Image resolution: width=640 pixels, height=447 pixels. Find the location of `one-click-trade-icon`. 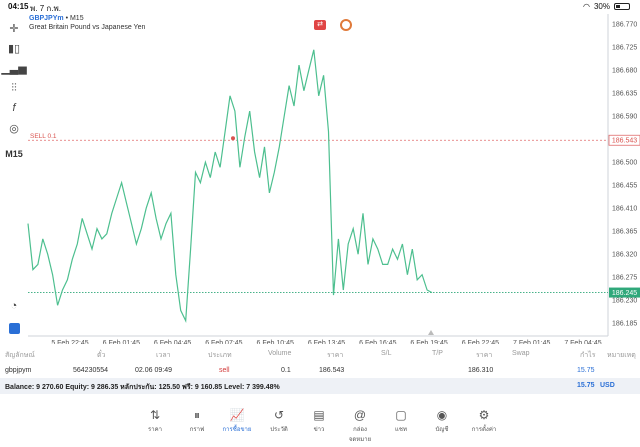

one-click-trade-icon is located at coordinates (14, 328).